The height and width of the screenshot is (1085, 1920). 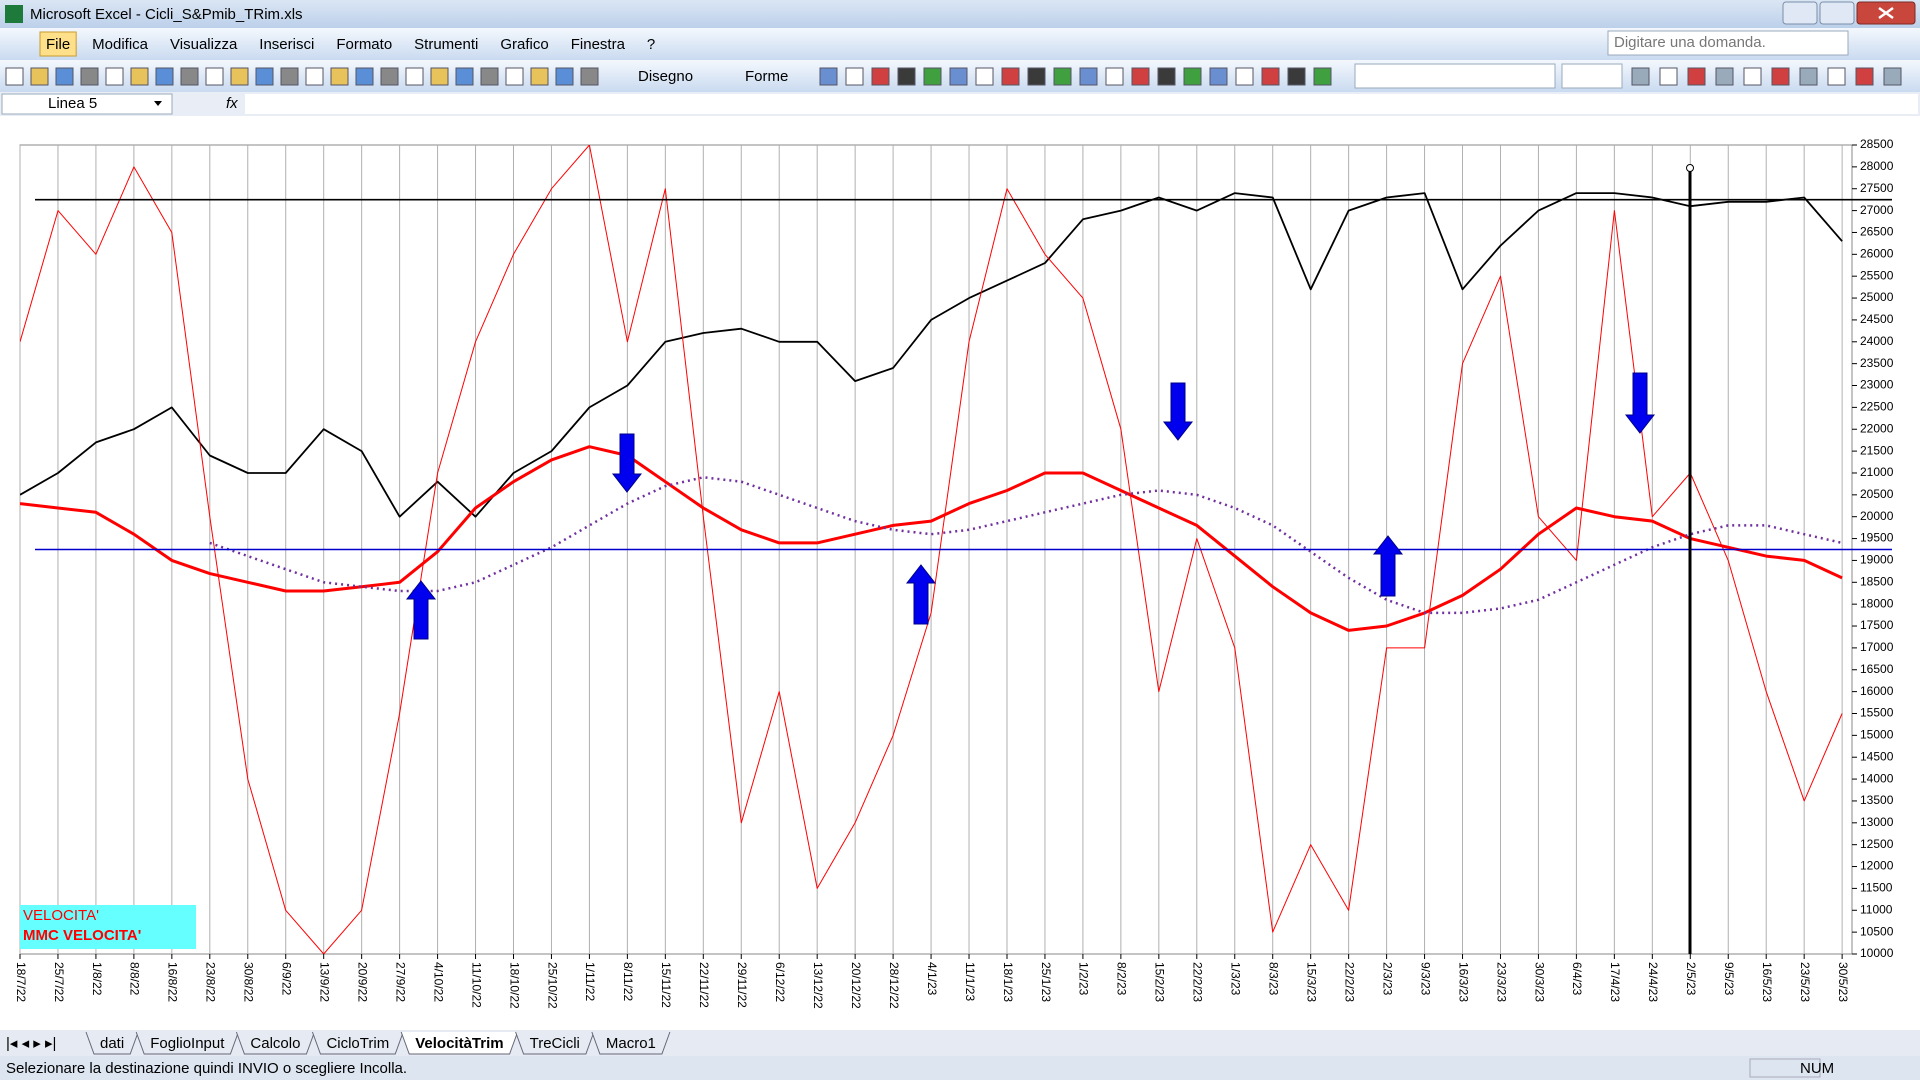 I want to click on menu-item: Finestra, so click(x=598, y=44).